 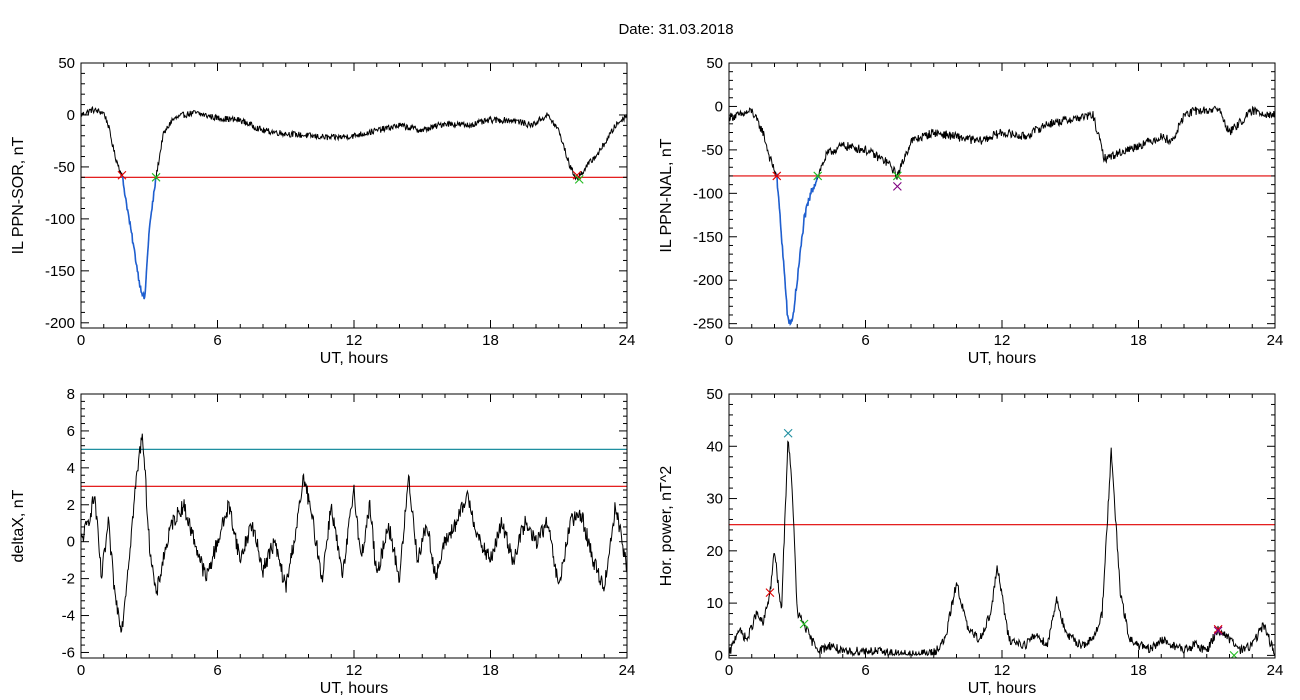 What do you see at coordinates (675, 29) in the screenshot?
I see `figure-title: Date: 31.03.2018` at bounding box center [675, 29].